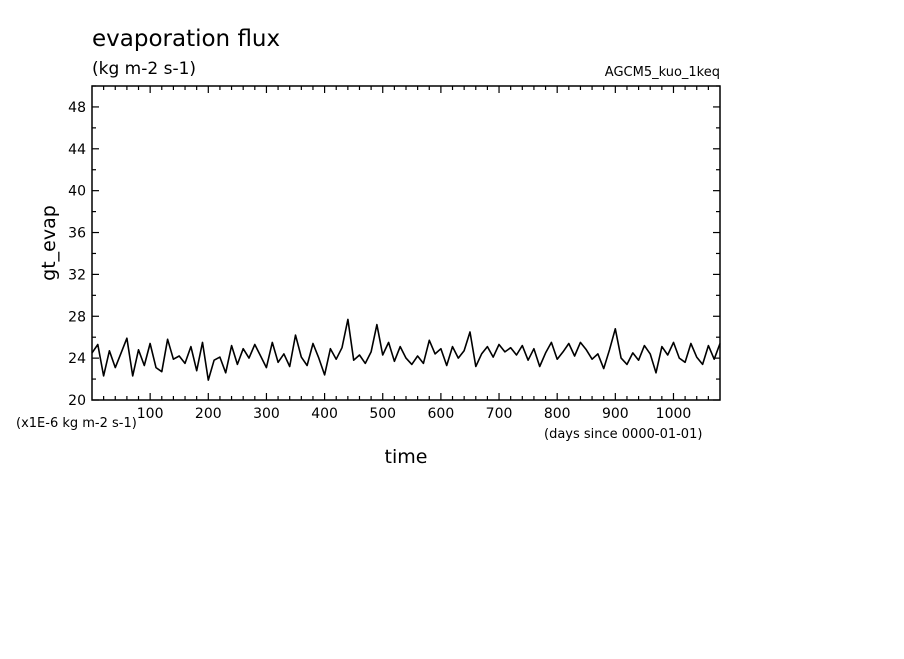 This screenshot has width=904, height=659. I want to click on y-tick-label: 28, so click(77, 317).